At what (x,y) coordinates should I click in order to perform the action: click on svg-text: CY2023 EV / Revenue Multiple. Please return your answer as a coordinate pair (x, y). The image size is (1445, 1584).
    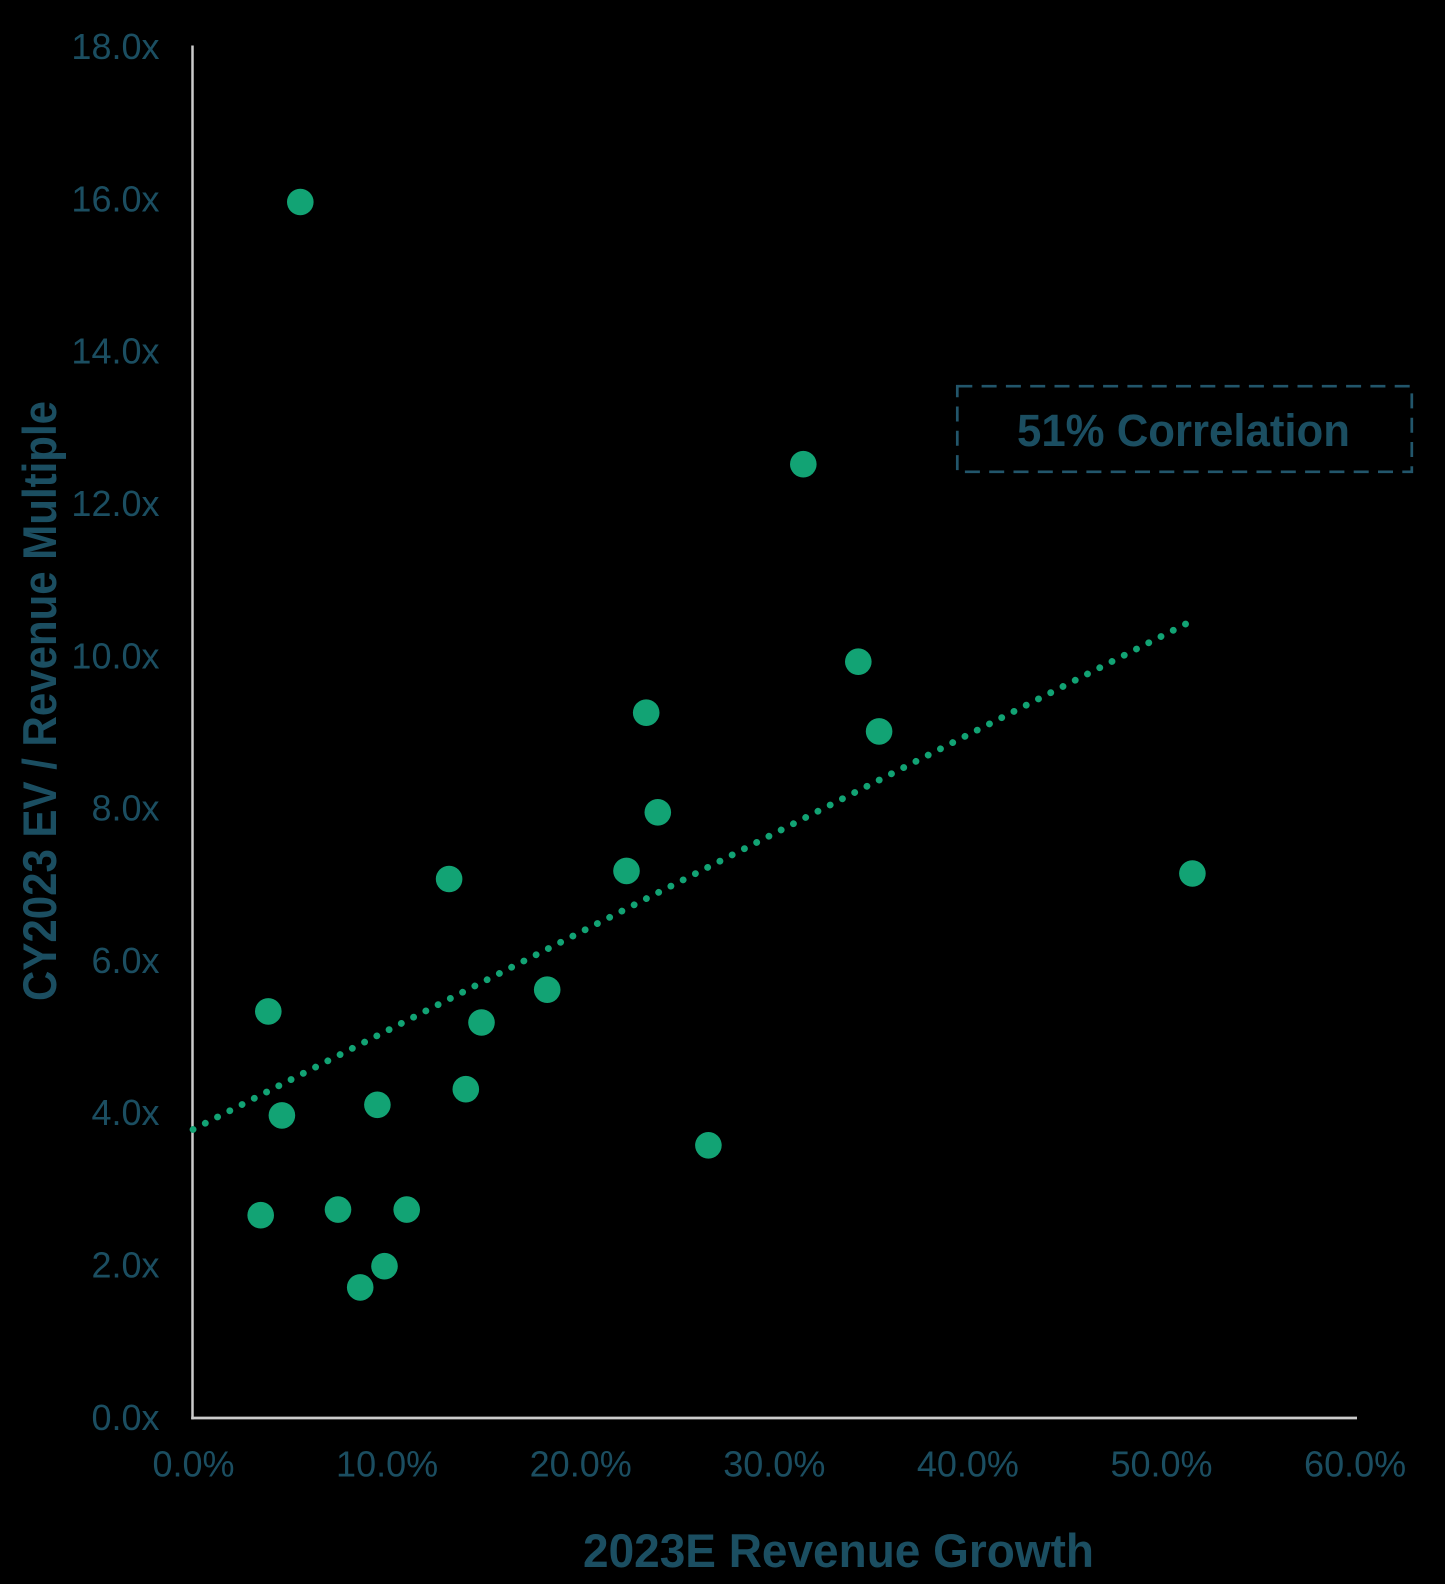
    Looking at the image, I should click on (39, 701).